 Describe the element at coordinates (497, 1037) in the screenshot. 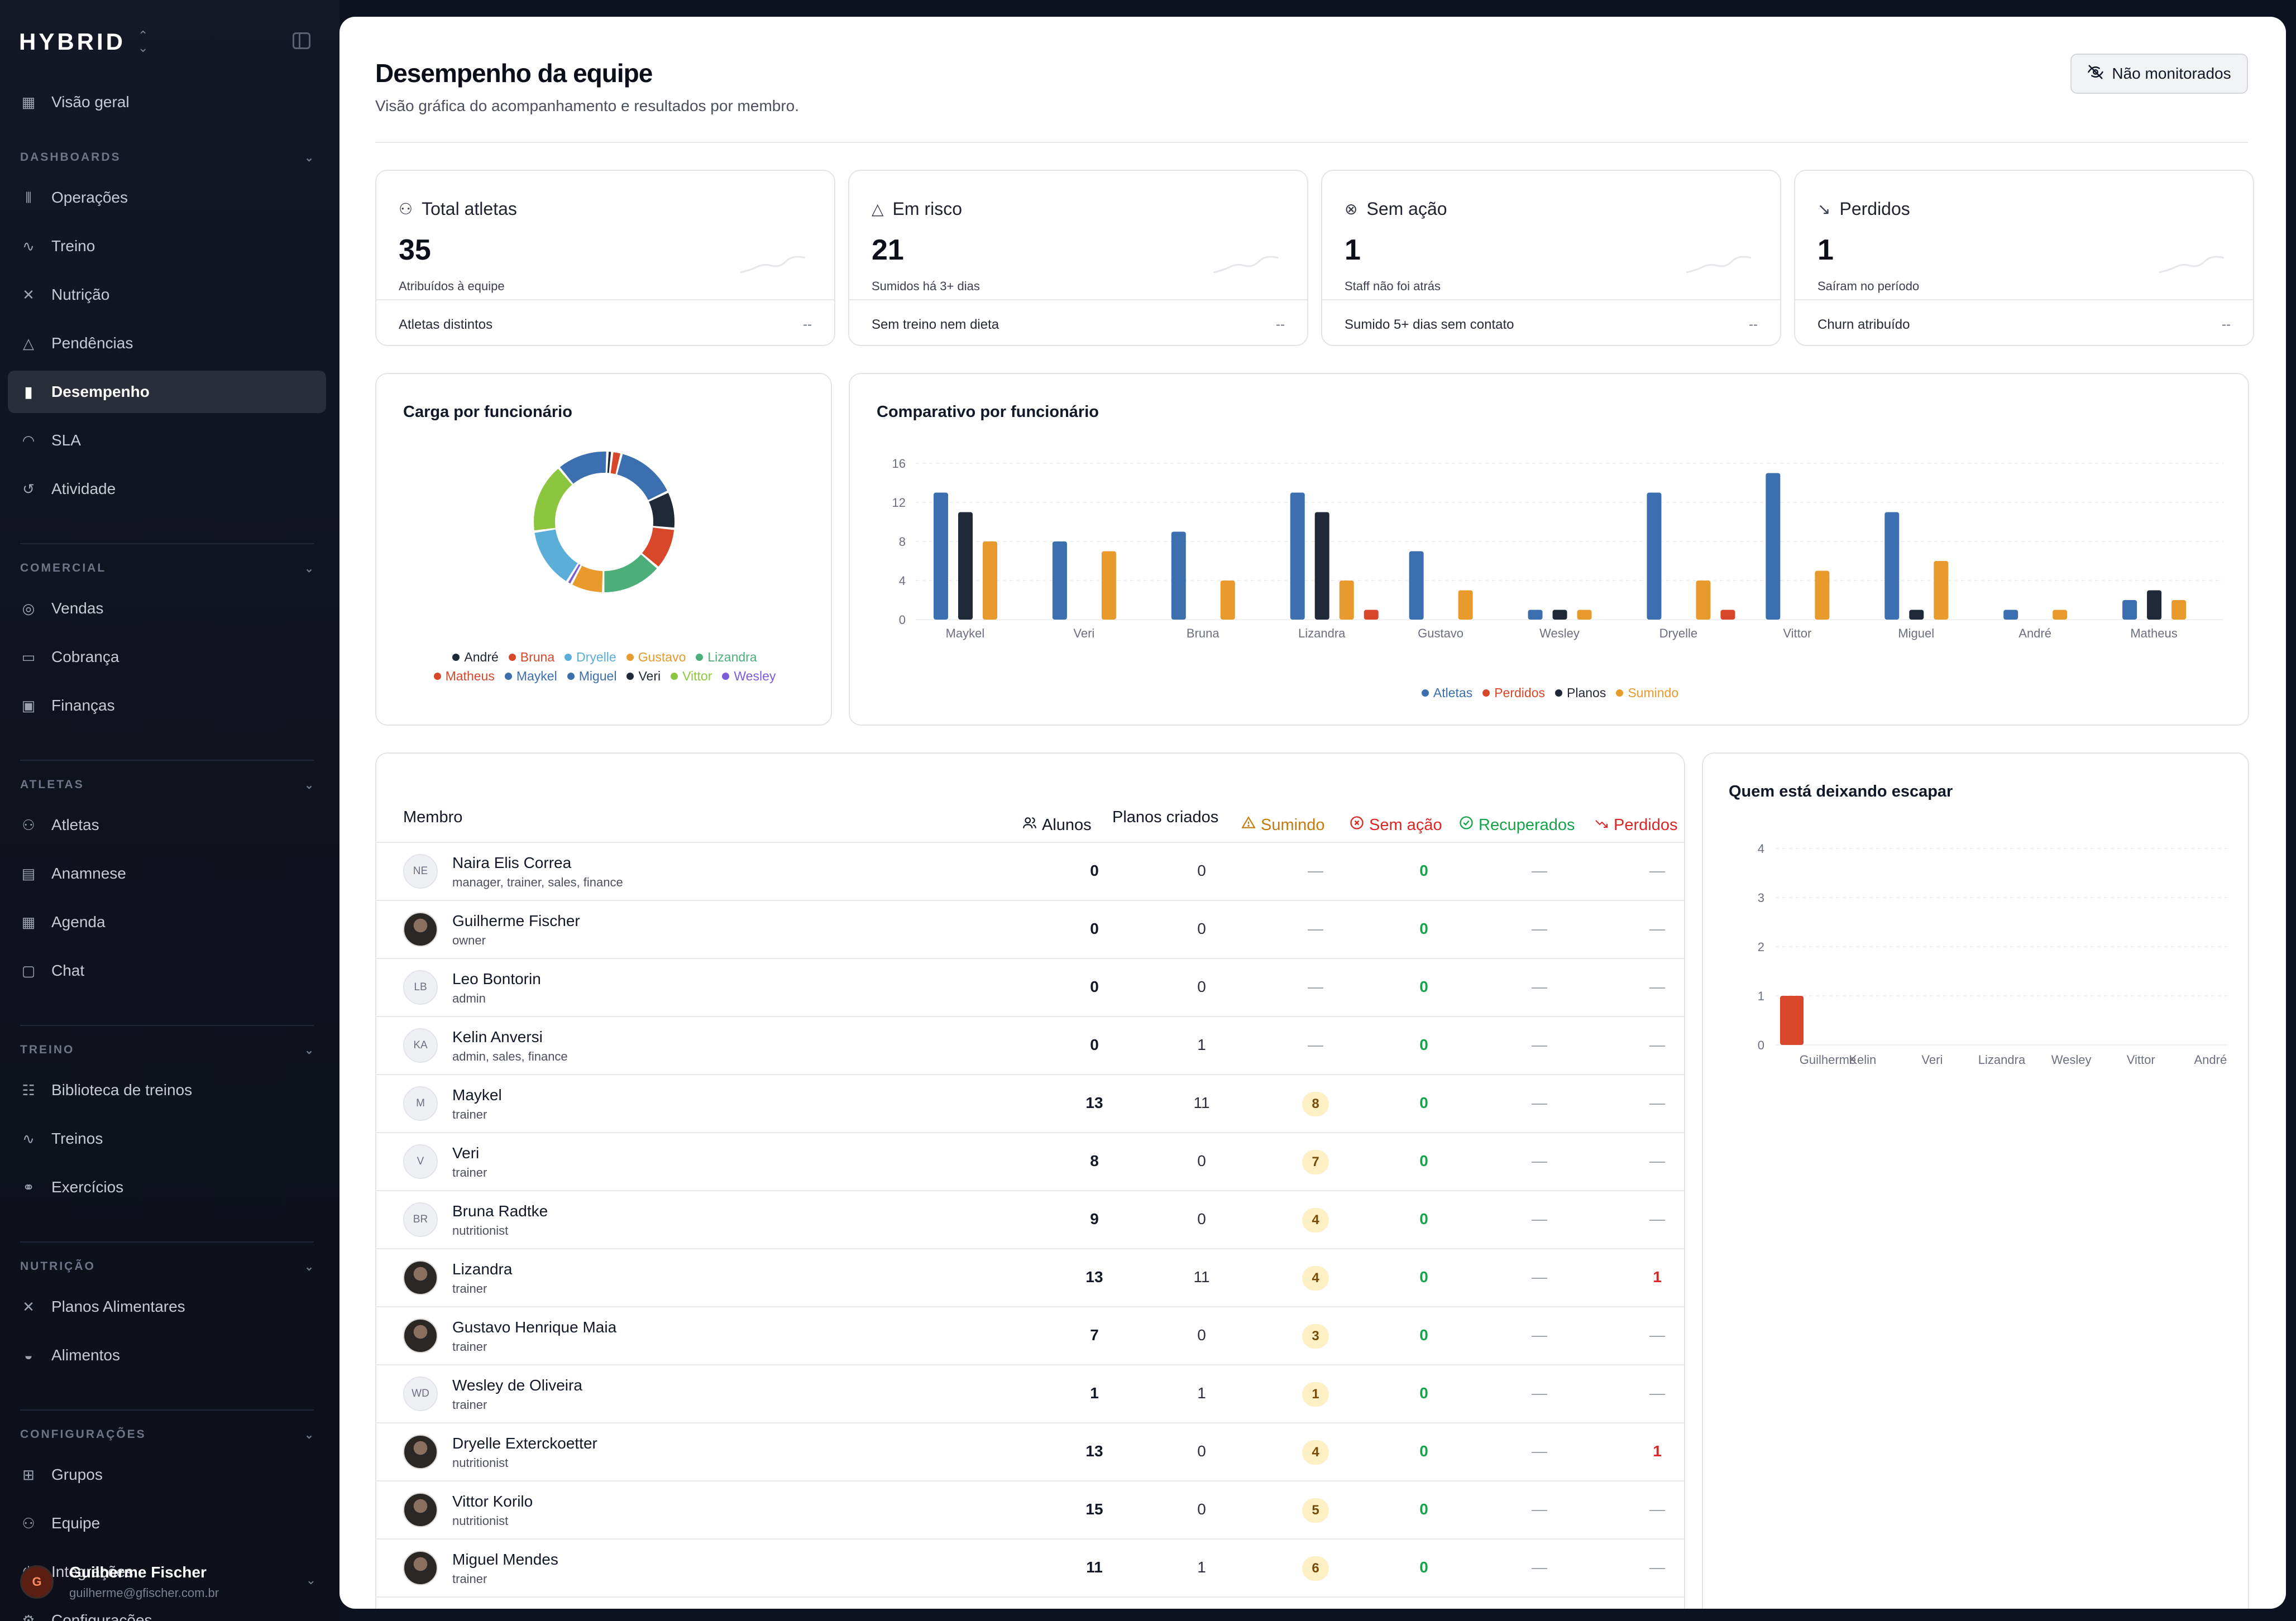

I see `member-name: Kelin Anversi` at that location.